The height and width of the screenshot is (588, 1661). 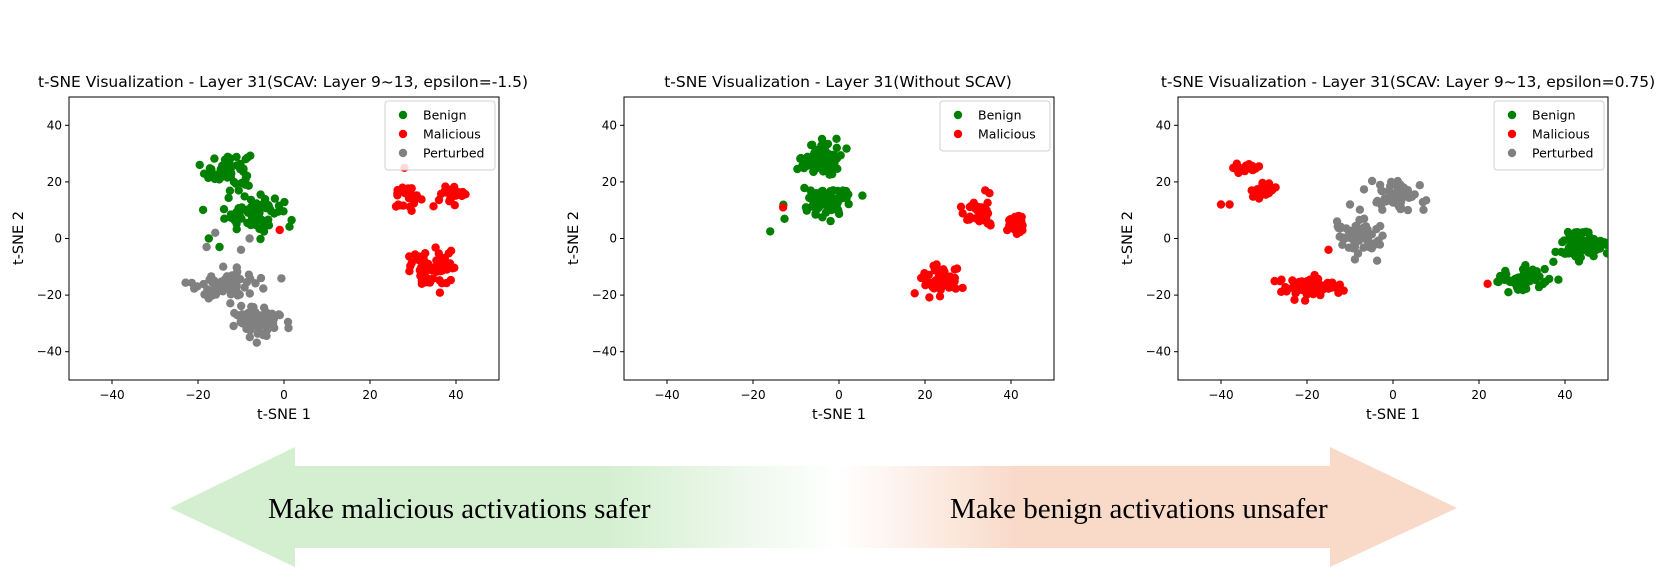 I want to click on legend-label: Perturbed, so click(x=453, y=153).